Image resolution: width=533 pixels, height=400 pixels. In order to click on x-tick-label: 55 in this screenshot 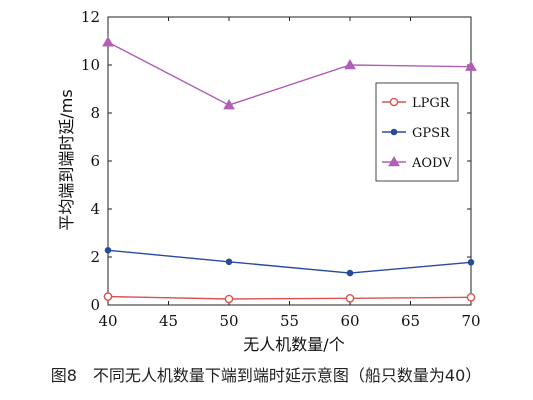, I will do `click(289, 321)`.